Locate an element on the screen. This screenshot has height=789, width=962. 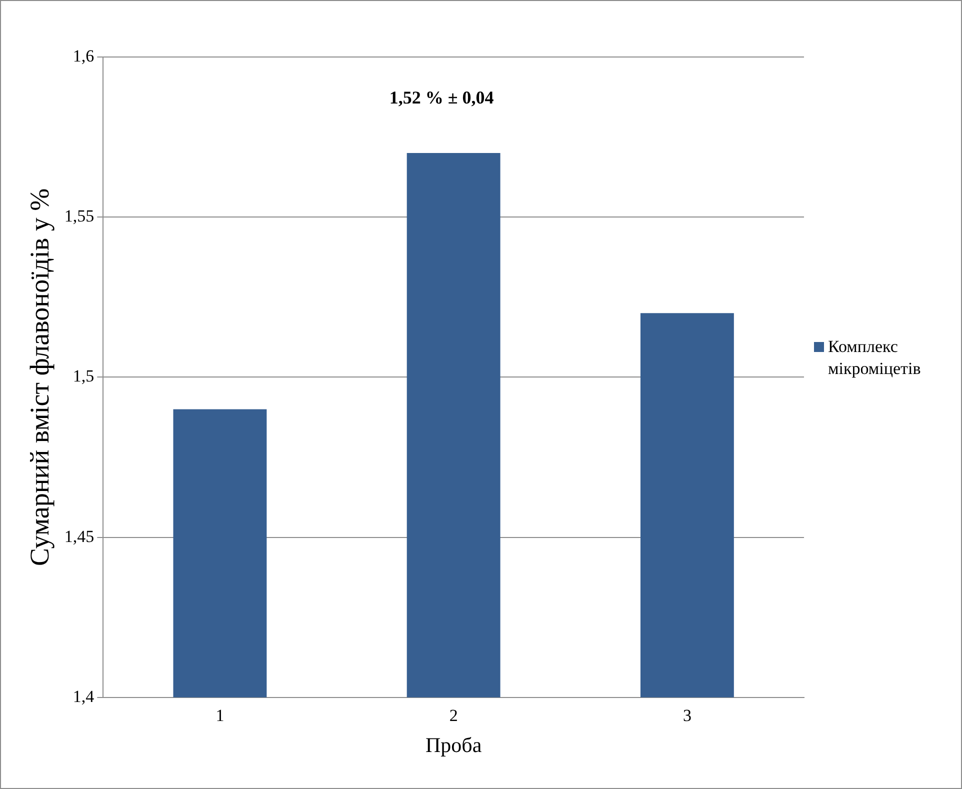
y-axis-title: Сумарний вміст флавоноїдів у % is located at coordinates (39, 377).